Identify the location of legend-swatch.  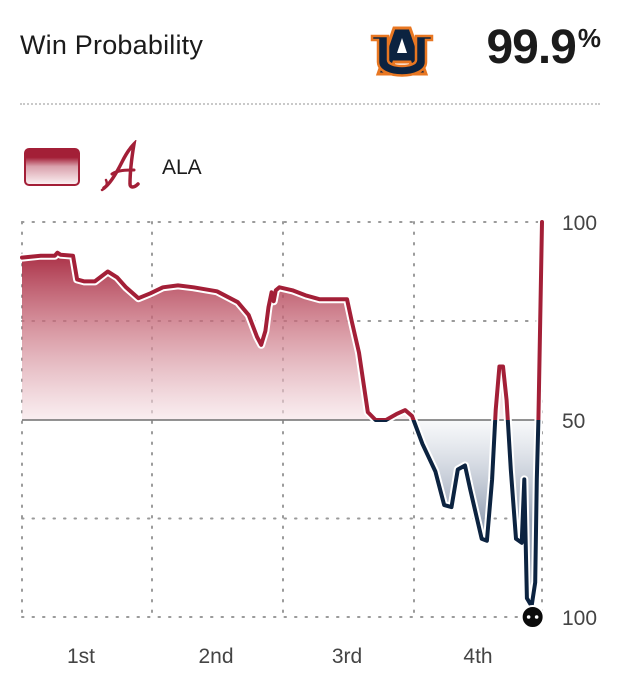
(52, 167).